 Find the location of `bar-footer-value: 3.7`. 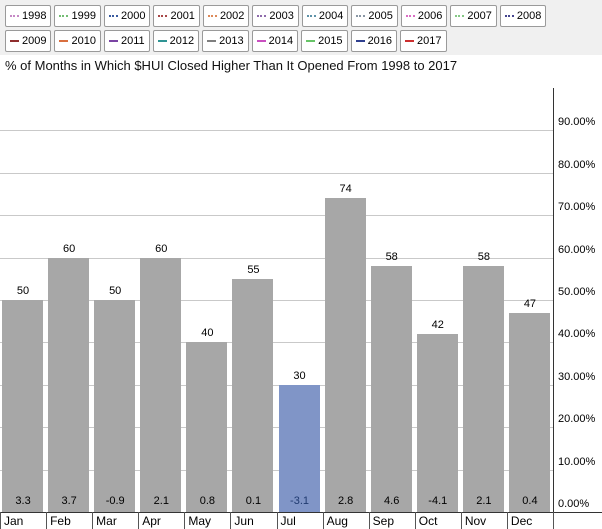

bar-footer-value: 3.7 is located at coordinates (69, 501).